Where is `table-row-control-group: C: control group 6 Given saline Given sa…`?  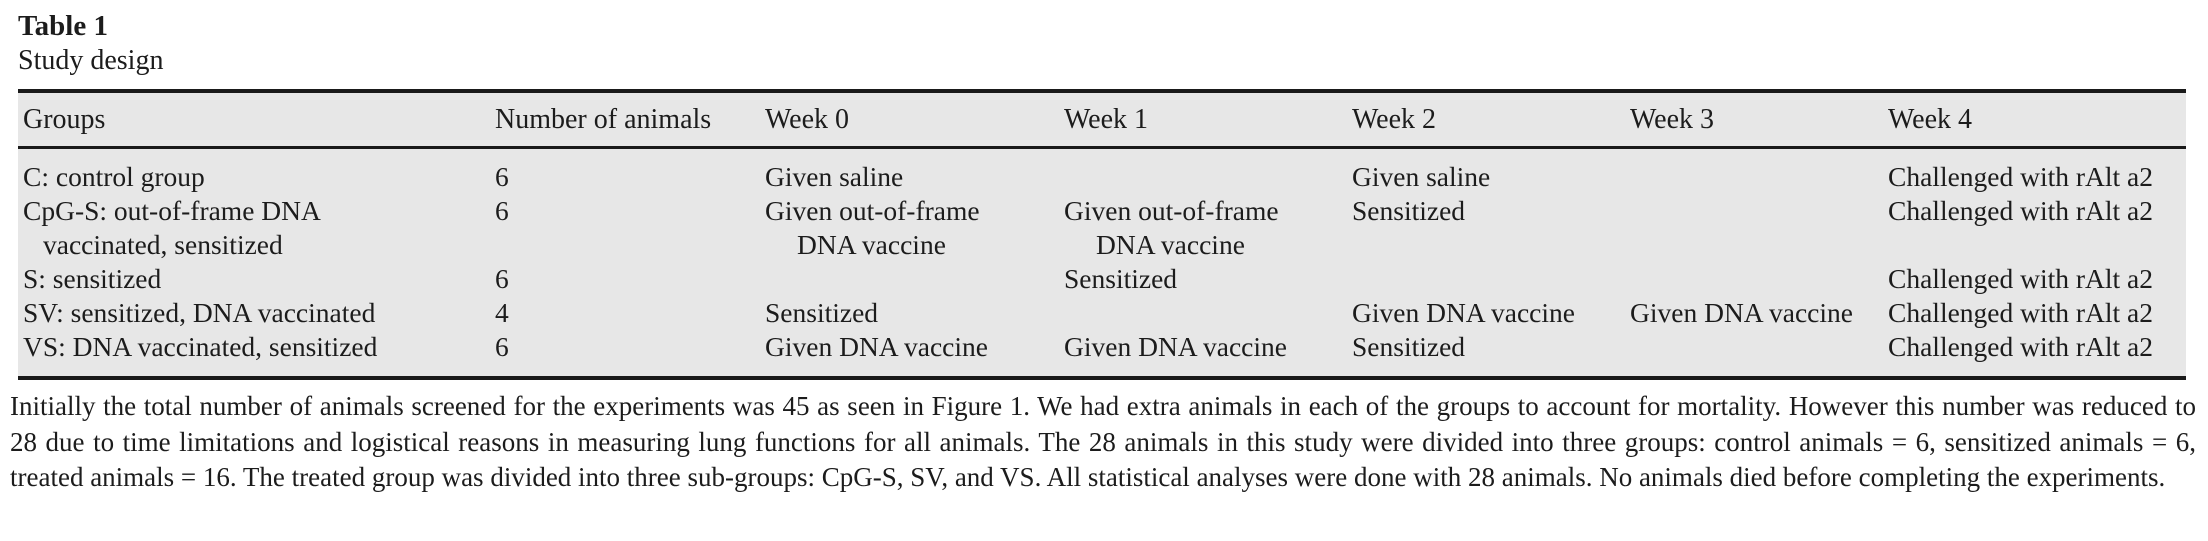
table-row-control-group: C: control group 6 Given saline Given sa… is located at coordinates (1102, 171).